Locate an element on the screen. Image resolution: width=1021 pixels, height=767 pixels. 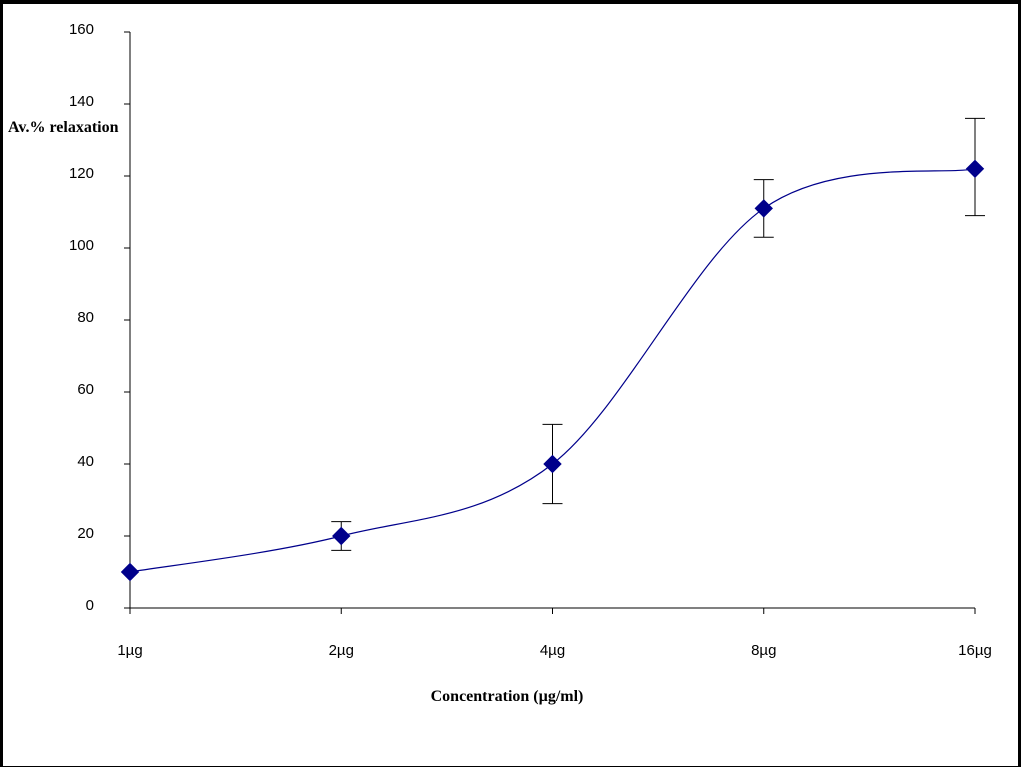
y-tick-label: 20 is located at coordinates (85, 533).